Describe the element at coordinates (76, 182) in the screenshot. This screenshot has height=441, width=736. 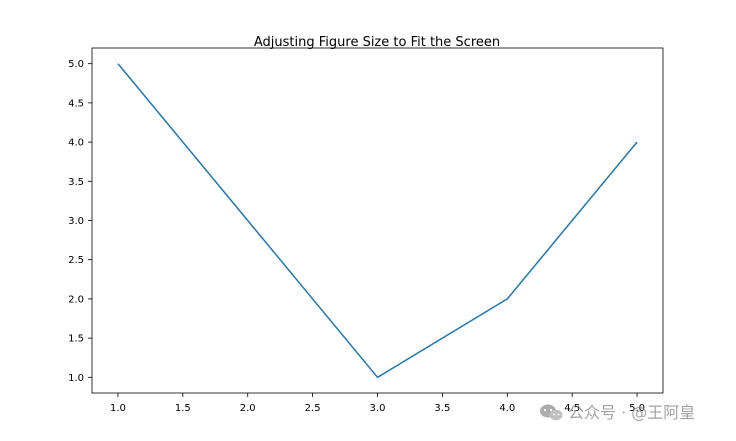
I see `y-tick-label: 3.5` at that location.